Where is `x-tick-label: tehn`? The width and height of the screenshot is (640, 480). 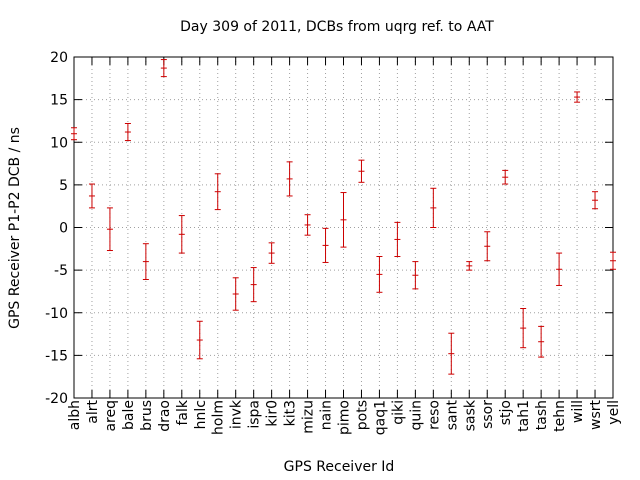
x-tick-label: tehn is located at coordinates (560, 416).